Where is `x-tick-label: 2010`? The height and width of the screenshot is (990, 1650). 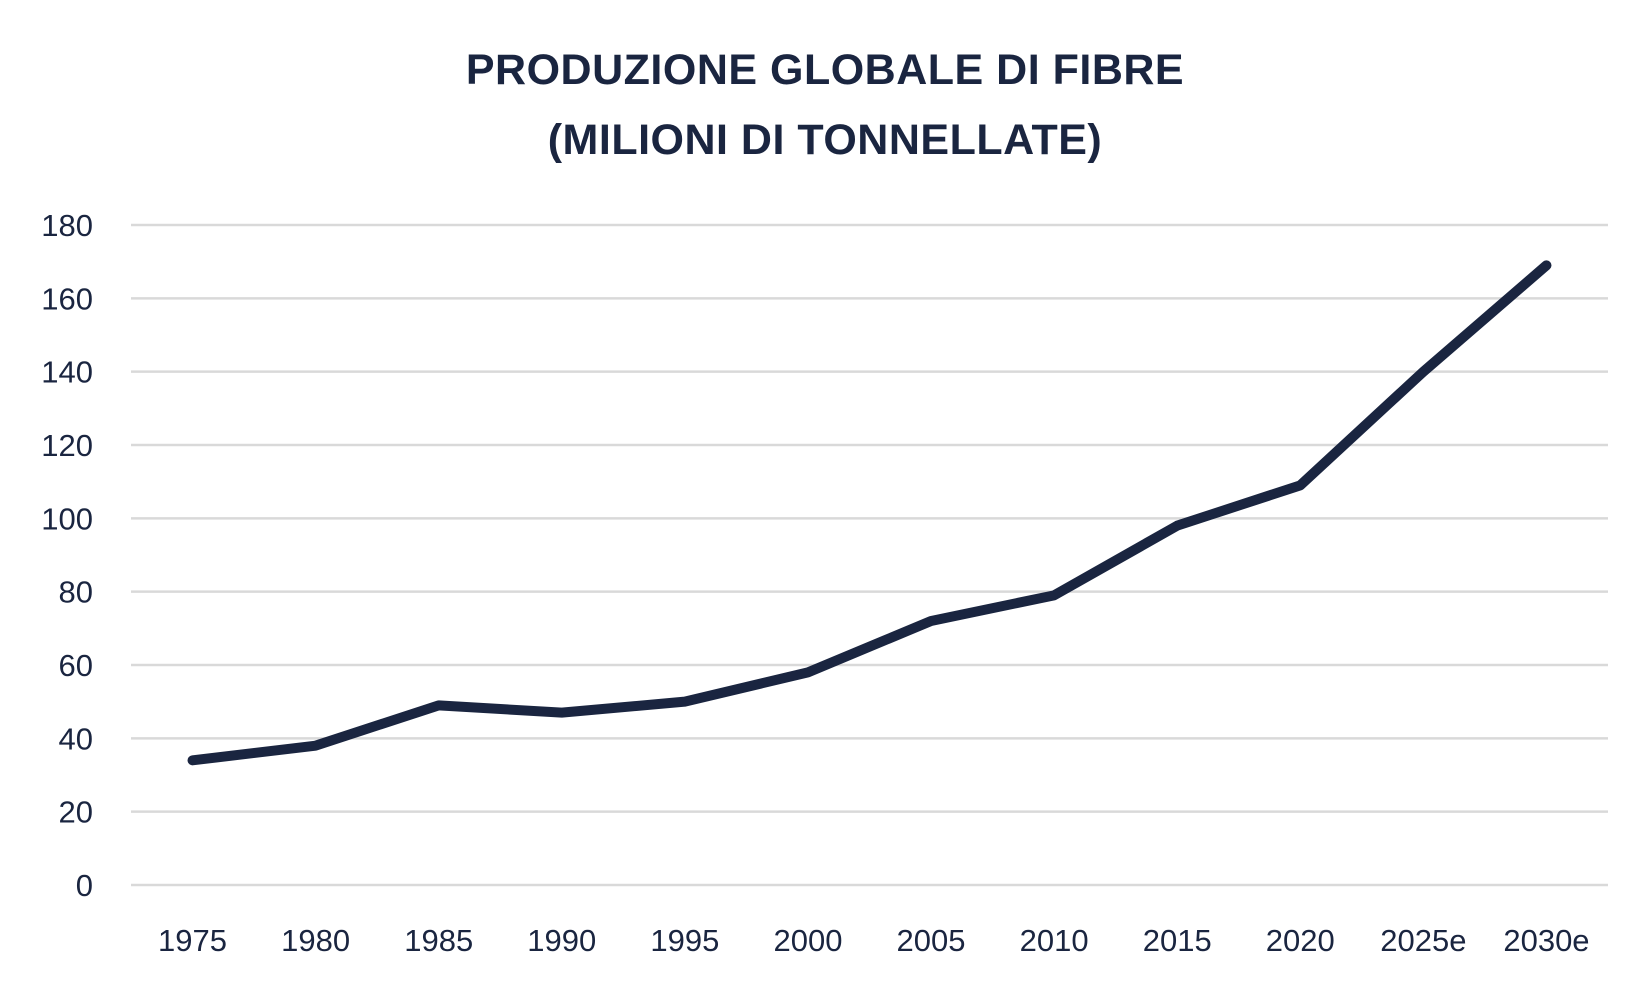 x-tick-label: 2010 is located at coordinates (1054, 940).